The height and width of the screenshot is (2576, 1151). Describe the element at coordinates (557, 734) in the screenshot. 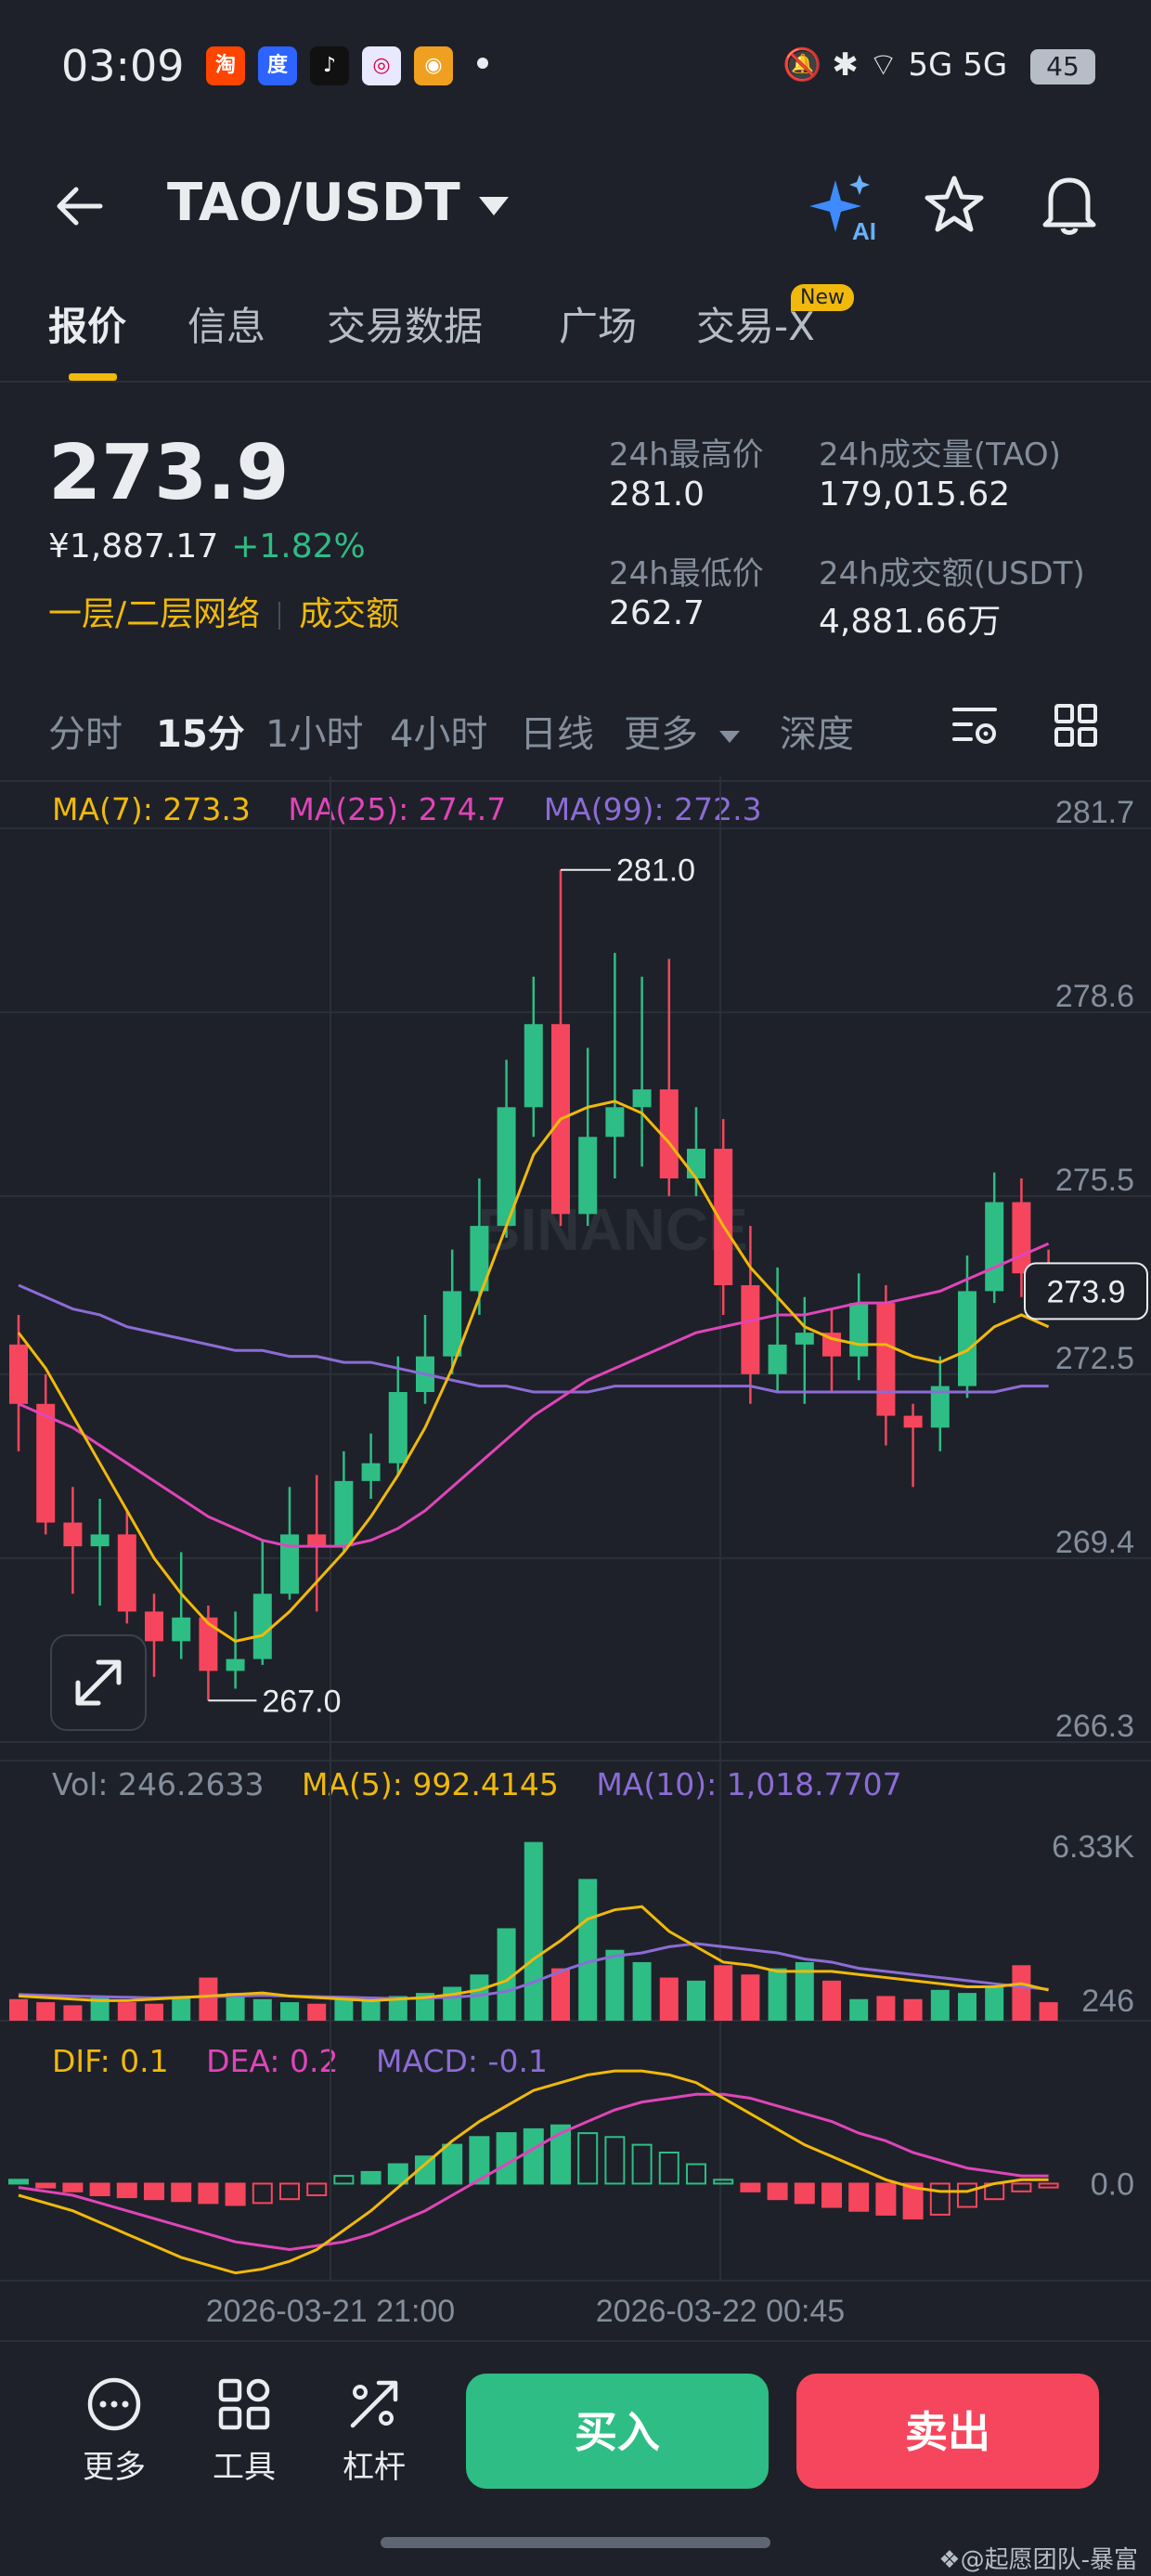

I see `interval-daily: 日线` at that location.